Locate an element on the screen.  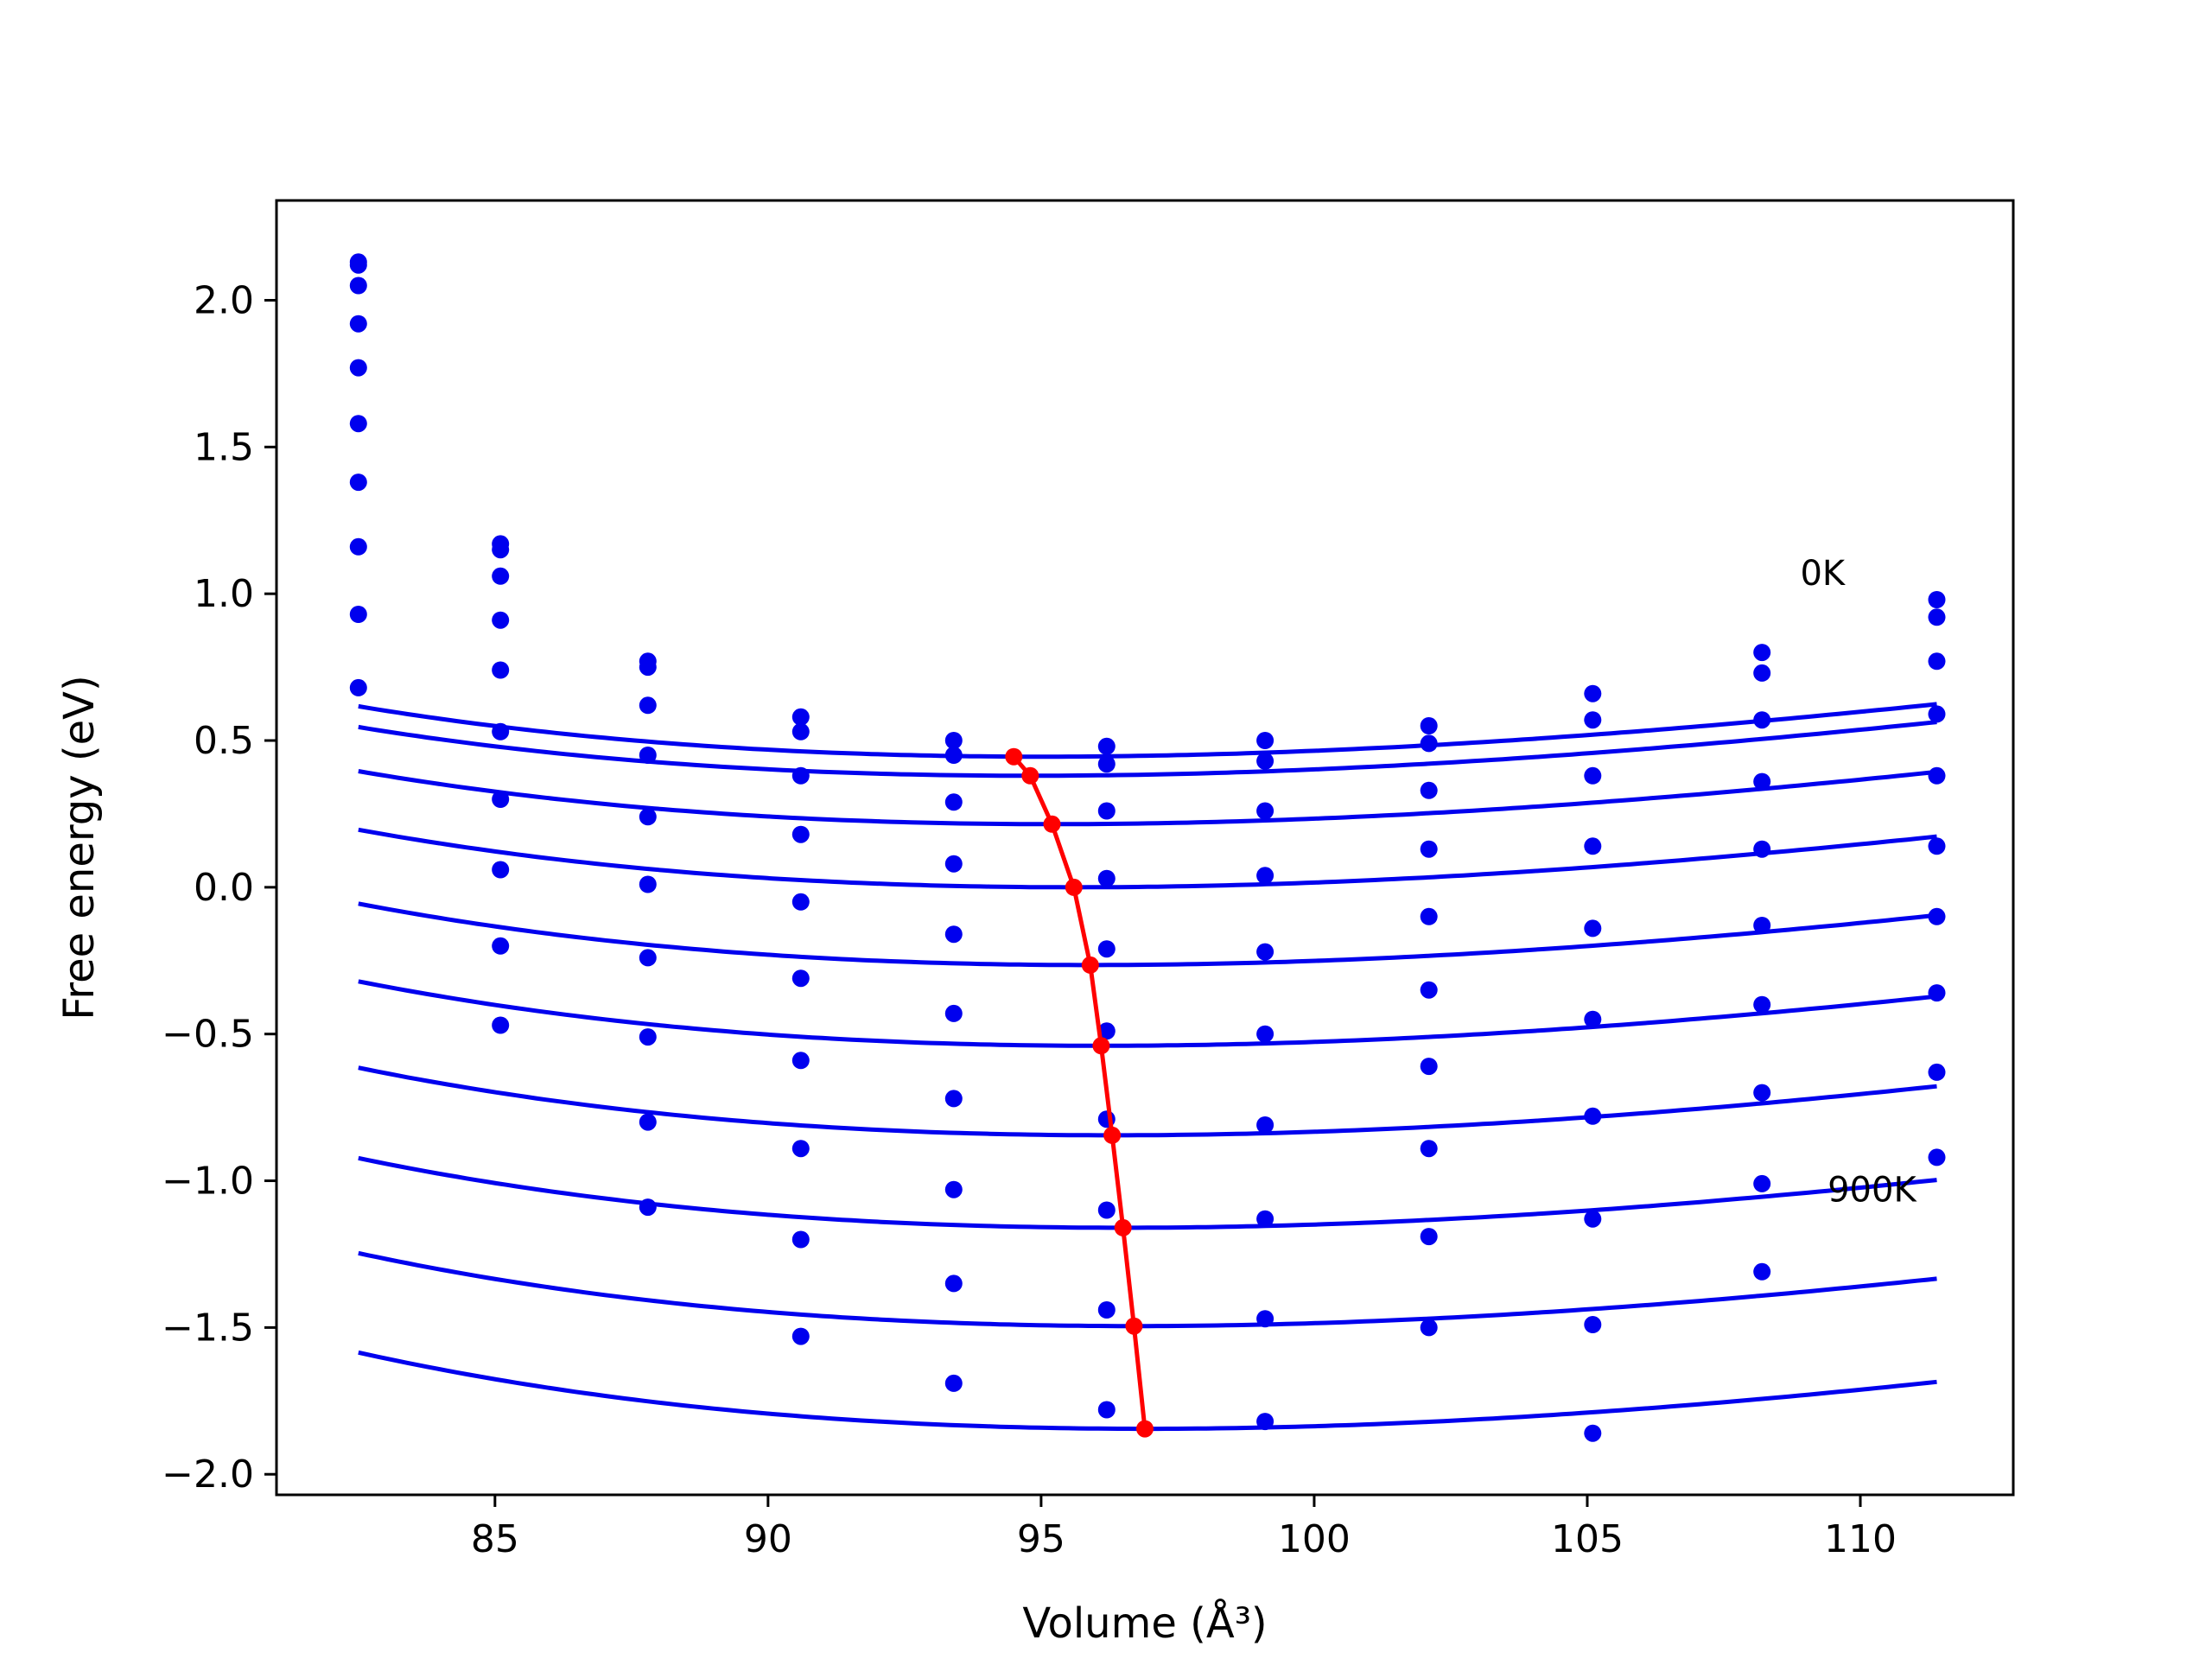
y-tick-label--1.5: −1.5 is located at coordinates (208, 1328).